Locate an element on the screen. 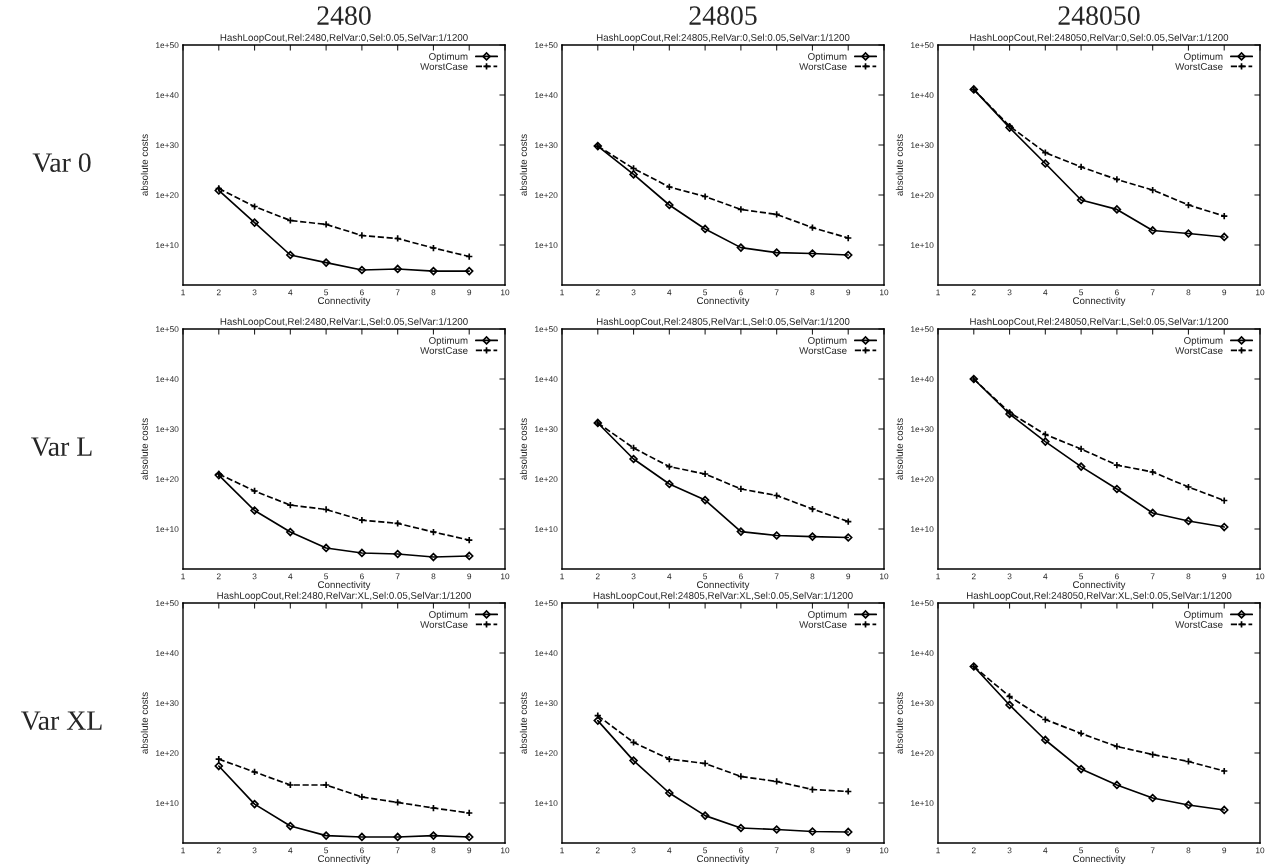 This screenshot has height=865, width=1268. chart-title: HashLoopCout,Rel:24805,RelVar:L,Sel:0.05,SelVar:1/1200 is located at coordinates (723, 322).